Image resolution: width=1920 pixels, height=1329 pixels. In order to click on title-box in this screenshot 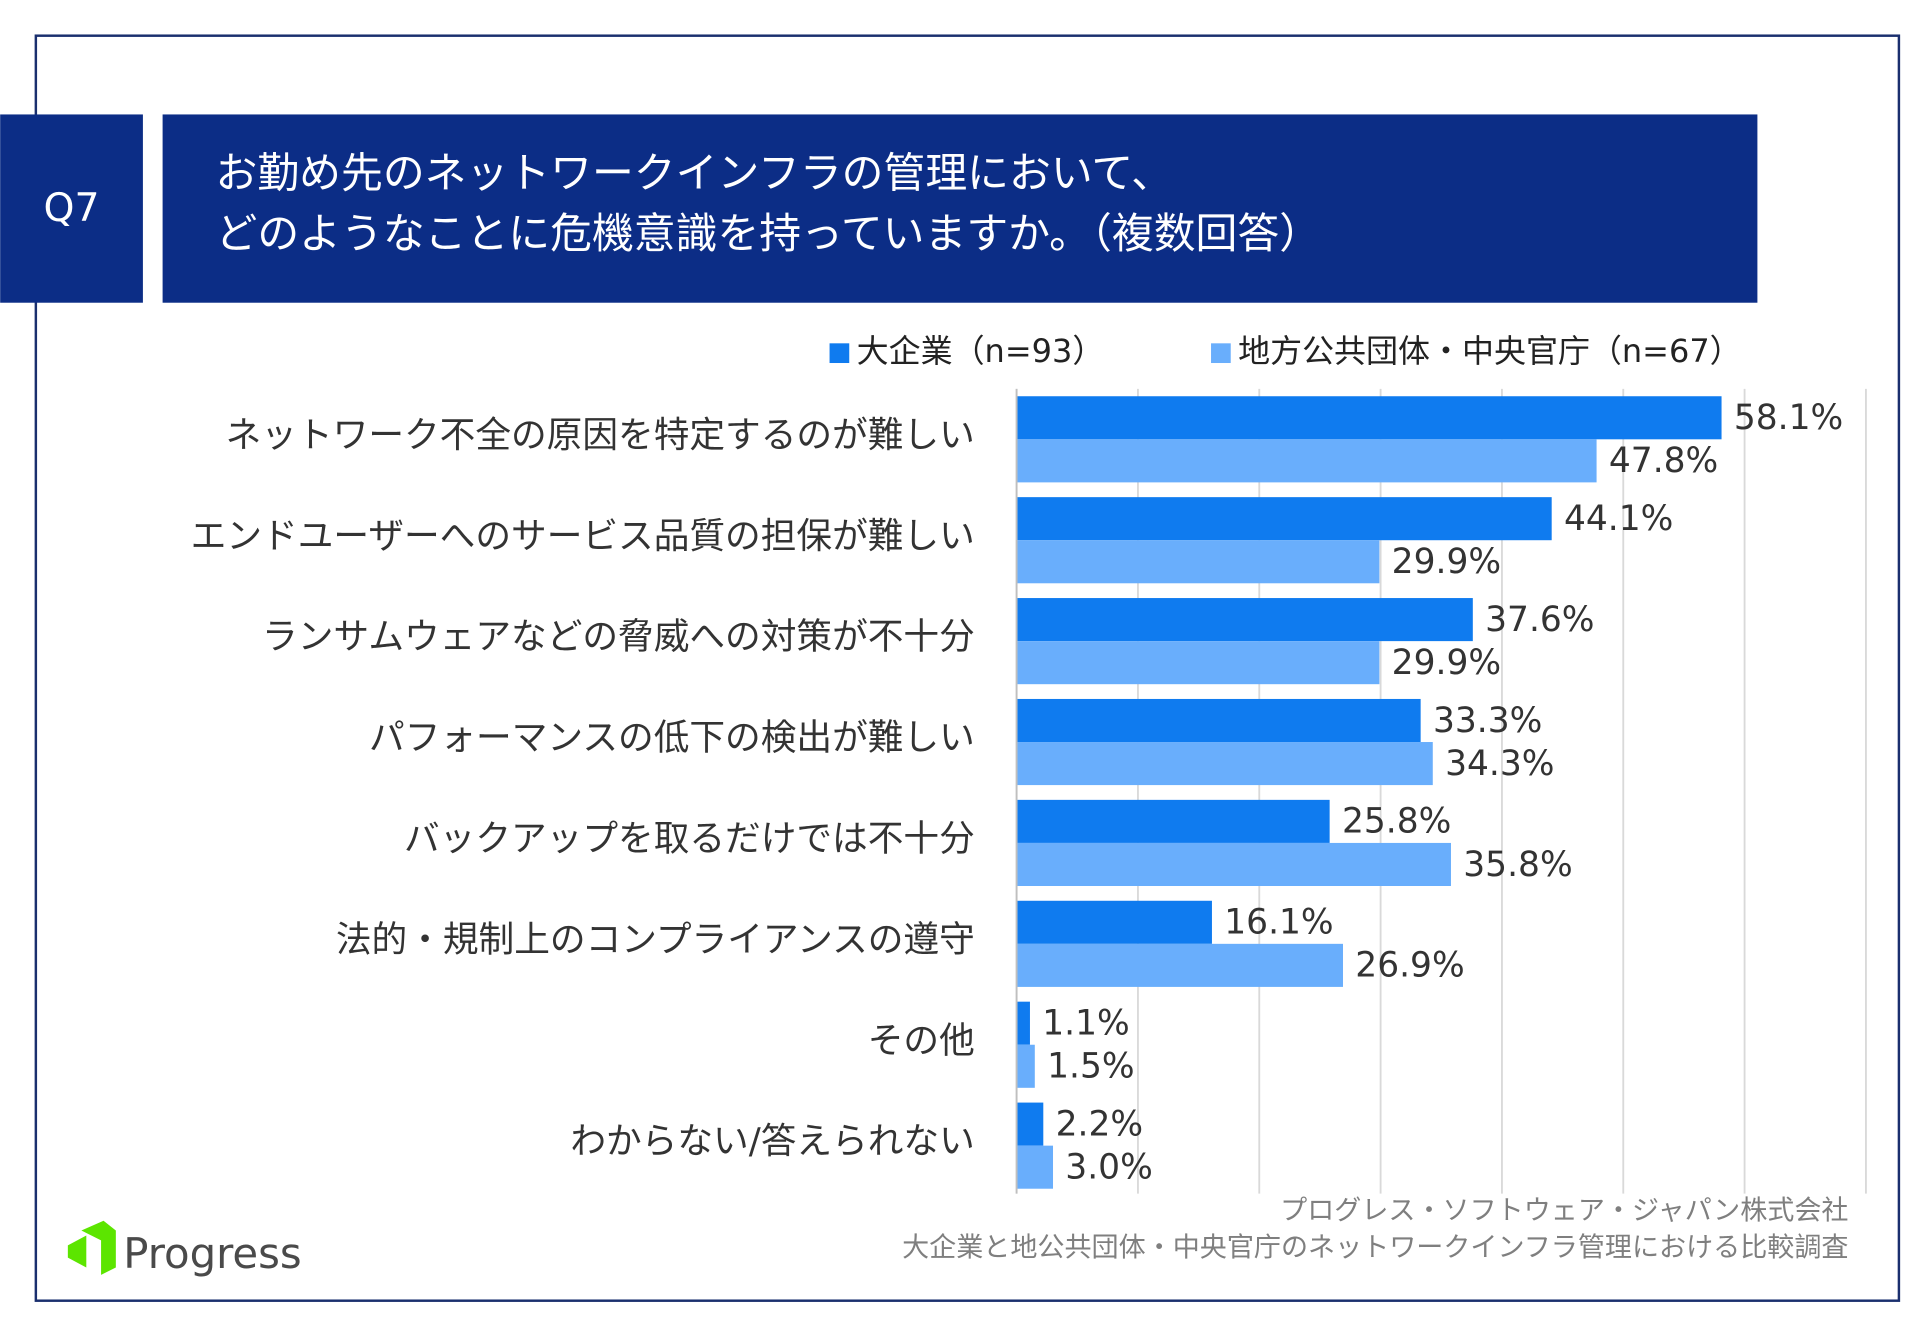, I will do `click(960, 208)`.